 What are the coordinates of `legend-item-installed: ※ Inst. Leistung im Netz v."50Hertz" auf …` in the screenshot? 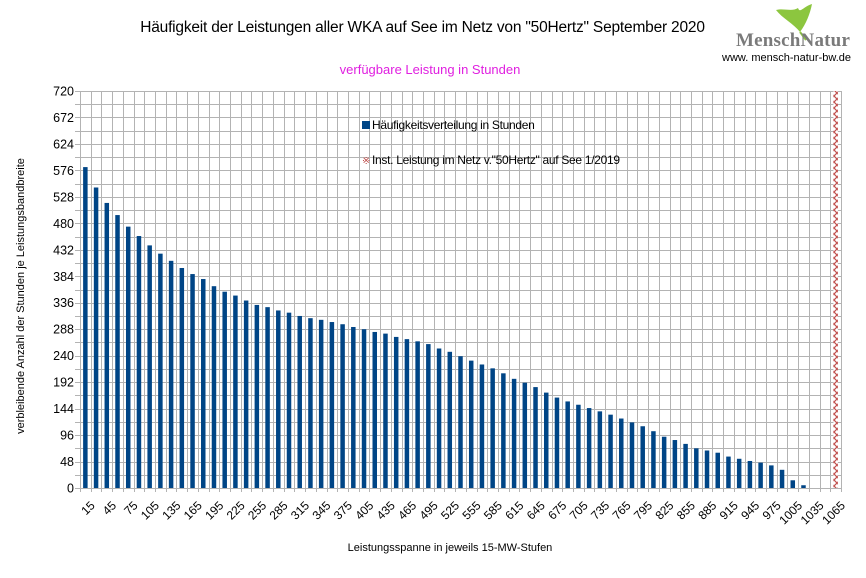 It's located at (491, 160).